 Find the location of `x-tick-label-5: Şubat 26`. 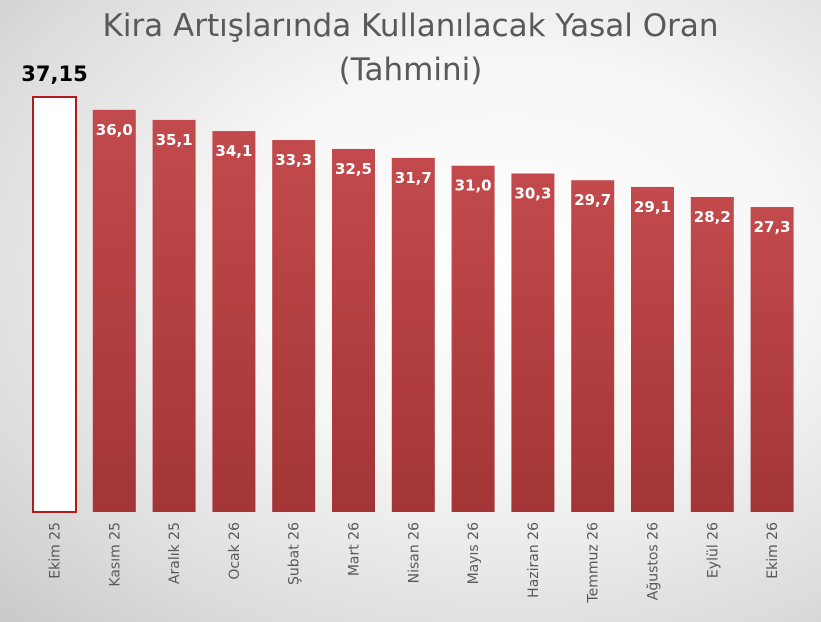

x-tick-label-5: Şubat 26 is located at coordinates (295, 553).